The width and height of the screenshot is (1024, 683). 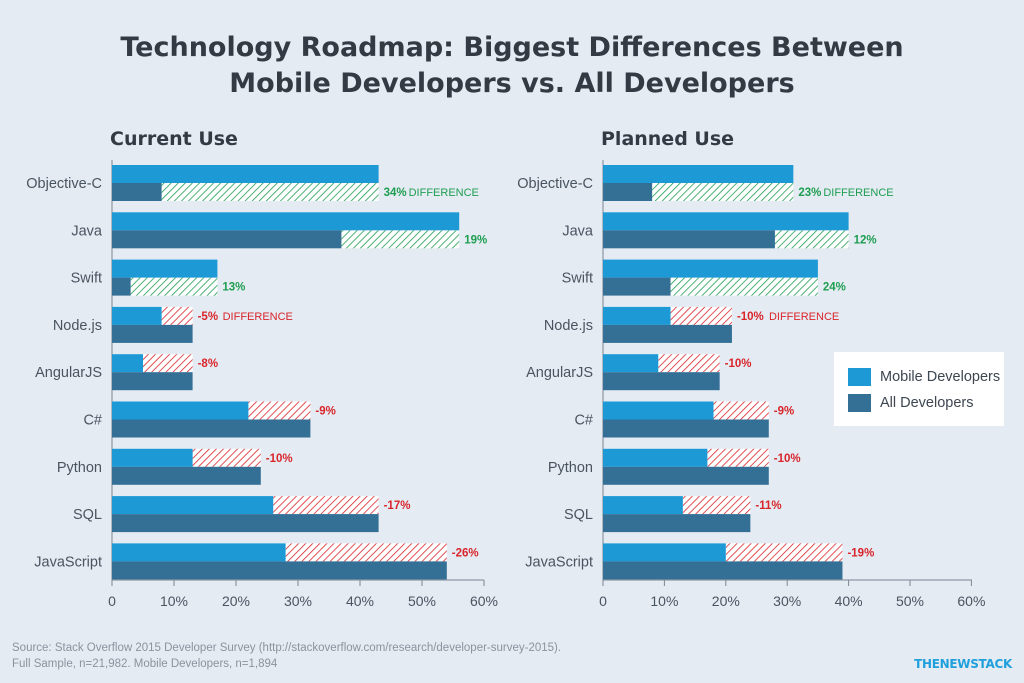 What do you see at coordinates (787, 601) in the screenshot?
I see `x-tick-label-1-3: 30%` at bounding box center [787, 601].